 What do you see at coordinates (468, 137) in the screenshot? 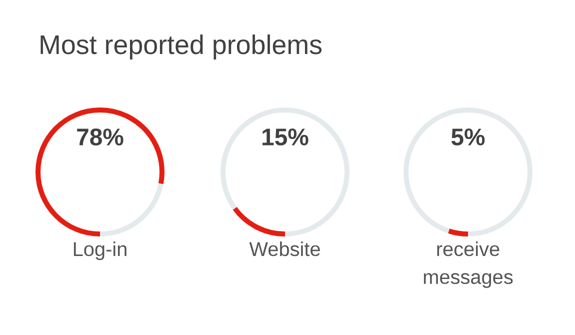
I see `data-label: 5%` at bounding box center [468, 137].